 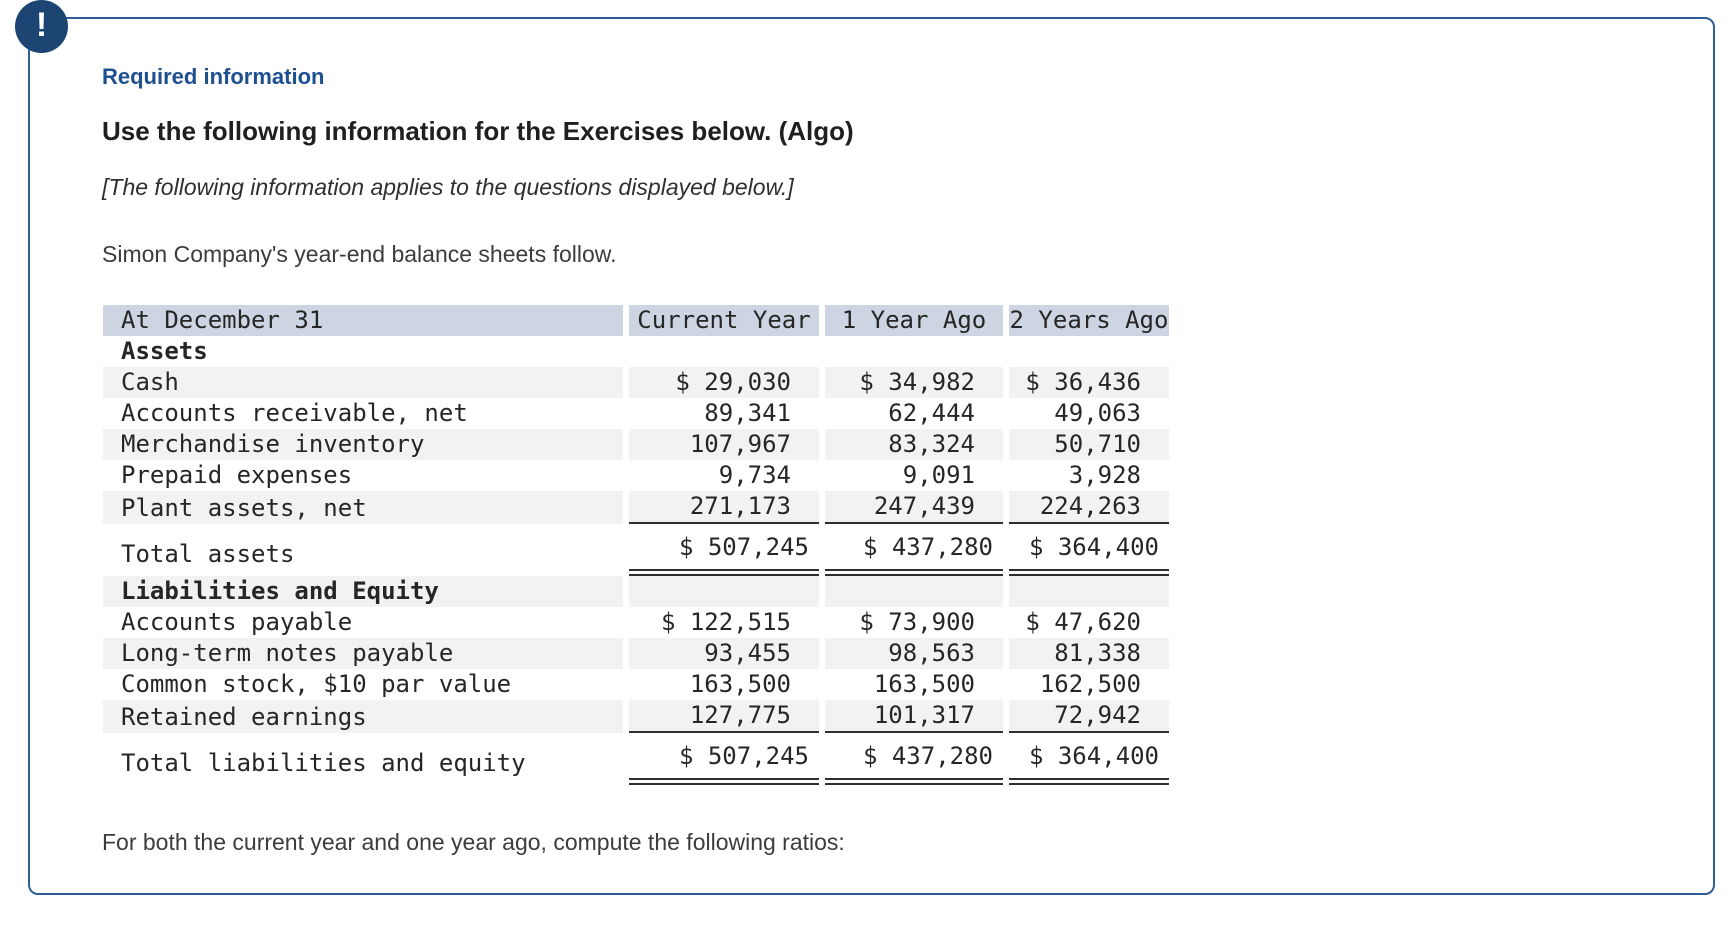 I want to click on required-information-label: Required information, so click(x=213, y=76).